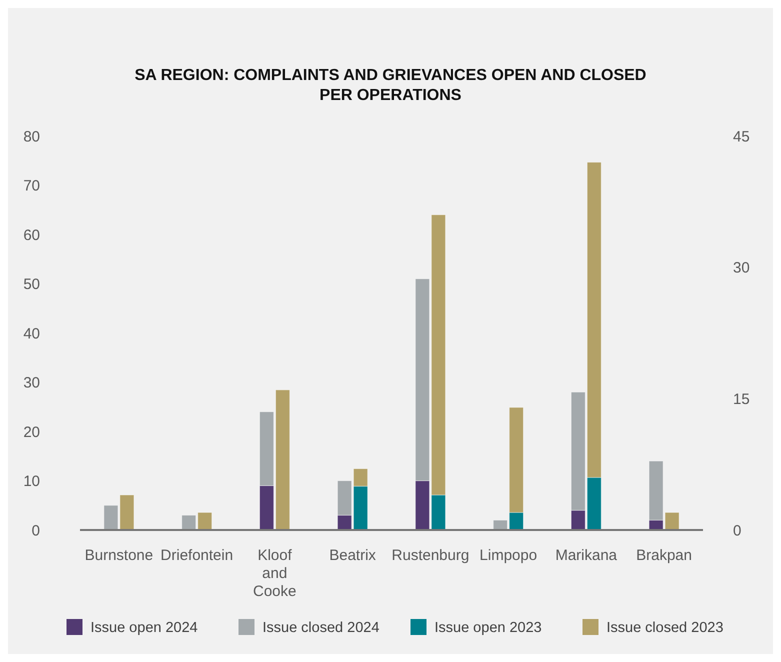  What do you see at coordinates (31, 383) in the screenshot?
I see `y-tick-label: 30` at bounding box center [31, 383].